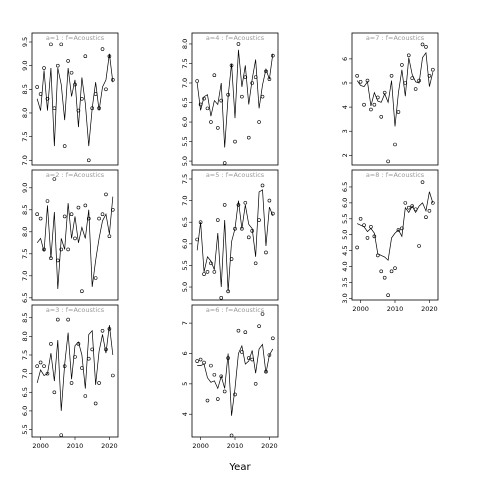 The image size is (480, 480). What do you see at coordinates (200, 446) in the screenshot?
I see `panel-6-x-tick-label: 2000` at bounding box center [200, 446].